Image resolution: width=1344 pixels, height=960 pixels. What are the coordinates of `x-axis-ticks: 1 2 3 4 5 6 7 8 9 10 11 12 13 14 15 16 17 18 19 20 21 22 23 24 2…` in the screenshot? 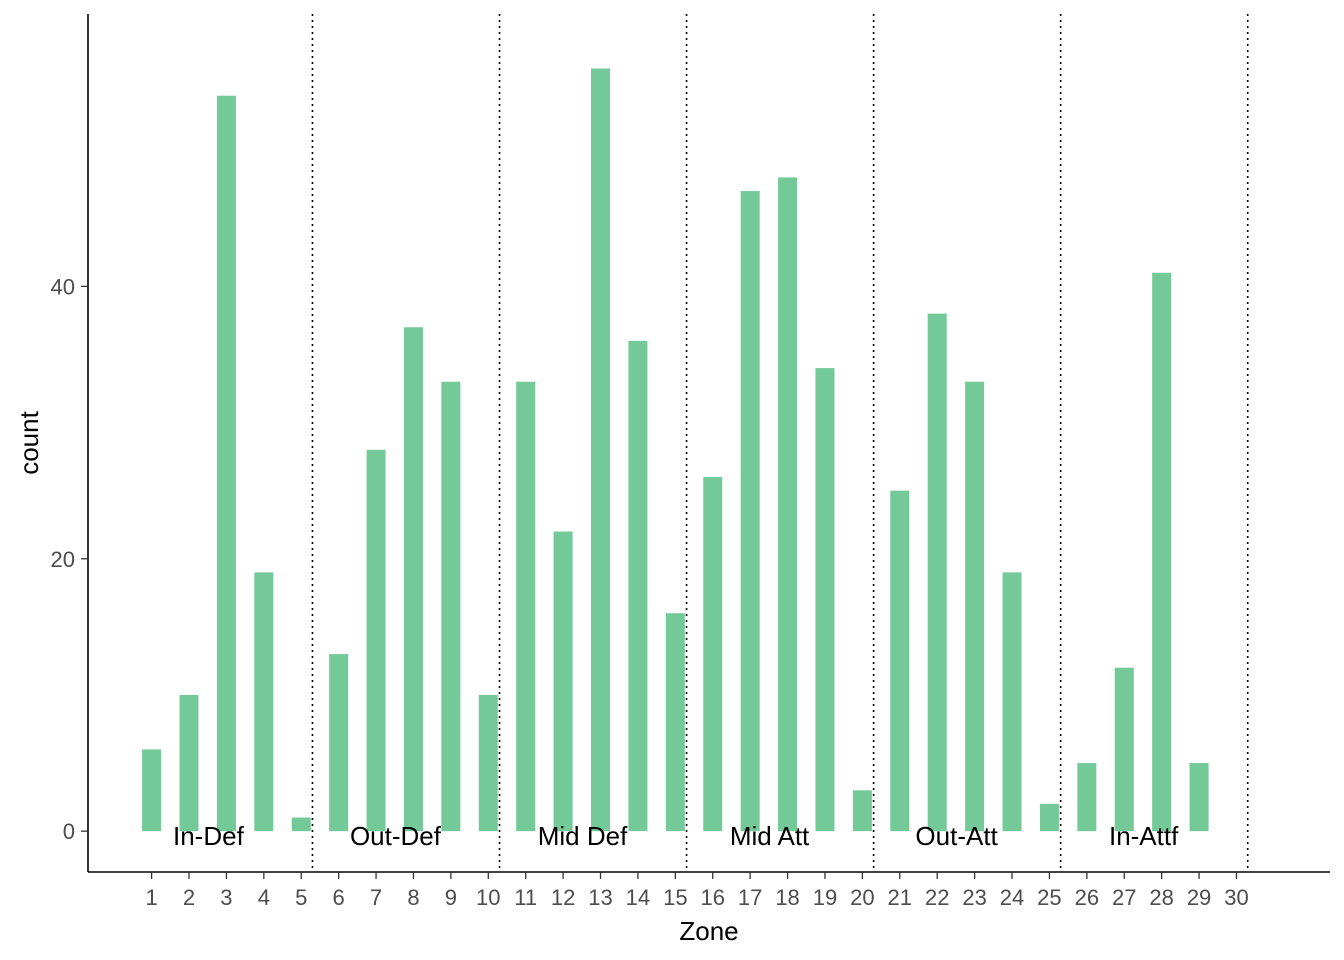 It's located at (697, 891).